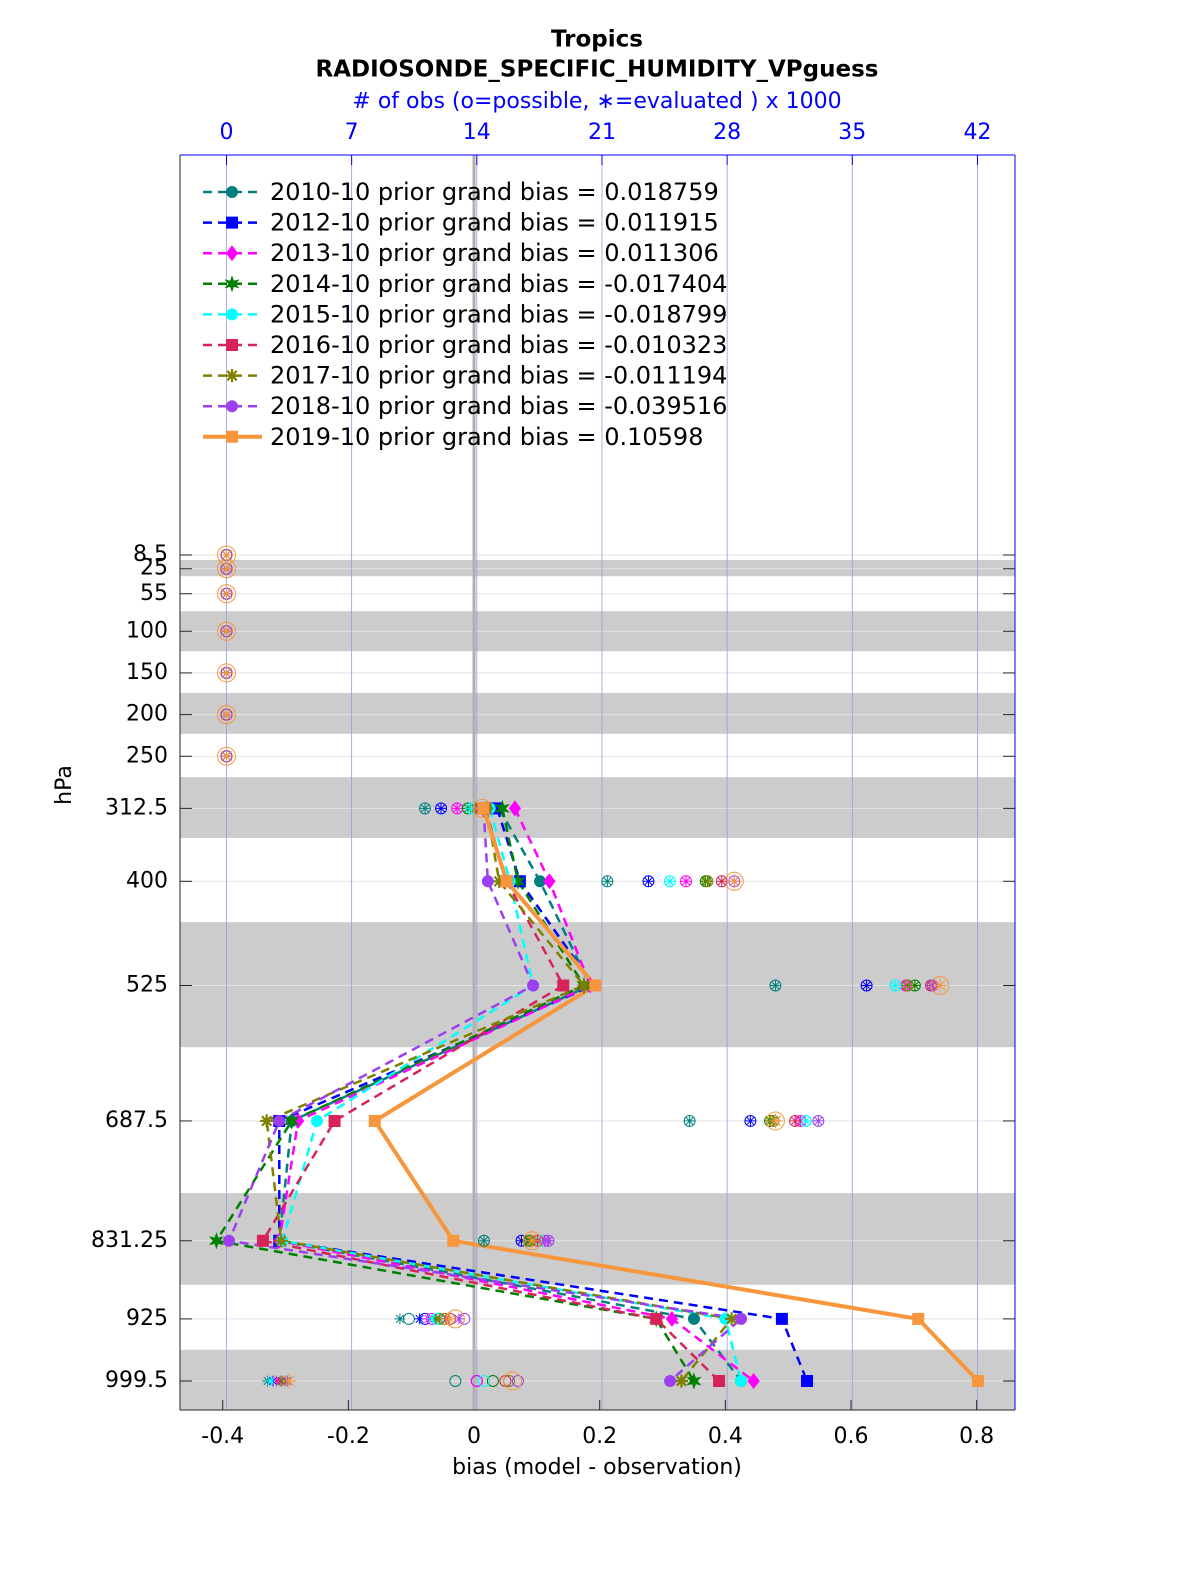  What do you see at coordinates (852, 132) in the screenshot?
I see `x2-tick-label: 35` at bounding box center [852, 132].